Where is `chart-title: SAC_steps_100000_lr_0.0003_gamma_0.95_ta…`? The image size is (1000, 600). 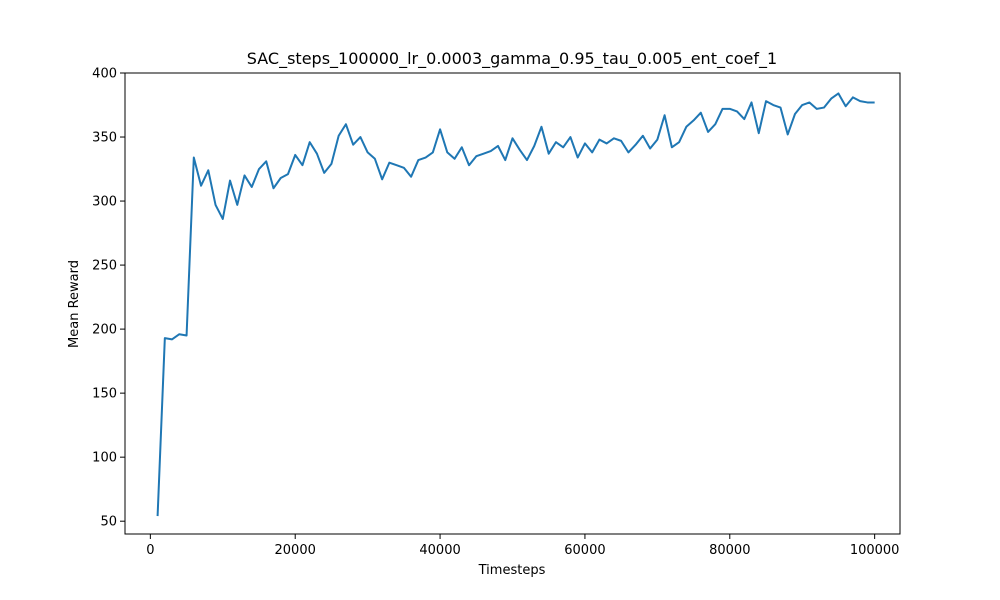 chart-title: SAC_steps_100000_lr_0.0003_gamma_0.95_ta… is located at coordinates (512, 59).